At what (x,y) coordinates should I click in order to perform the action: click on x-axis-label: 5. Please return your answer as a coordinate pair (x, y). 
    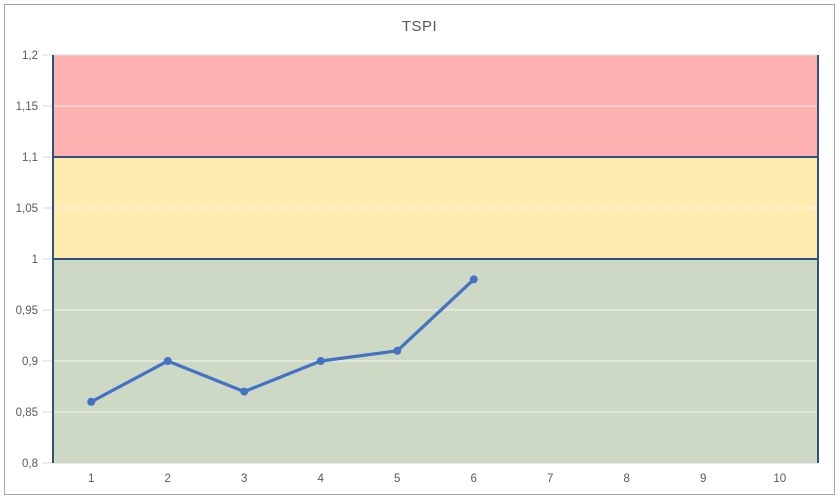
    Looking at the image, I should click on (397, 479).